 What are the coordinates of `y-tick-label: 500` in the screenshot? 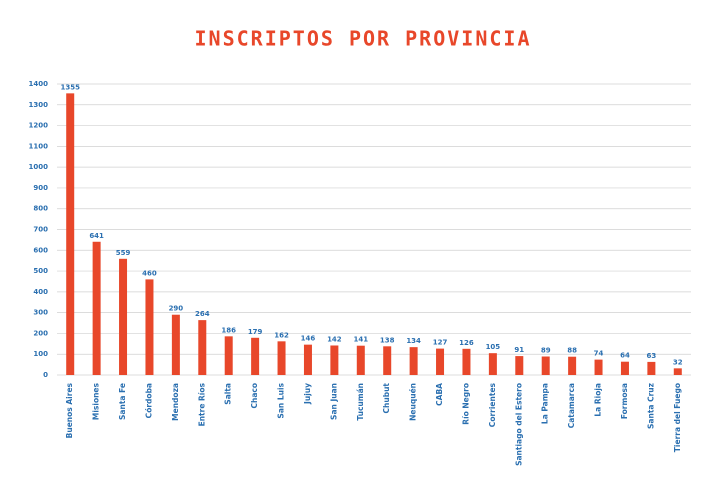 It's located at (40, 271).